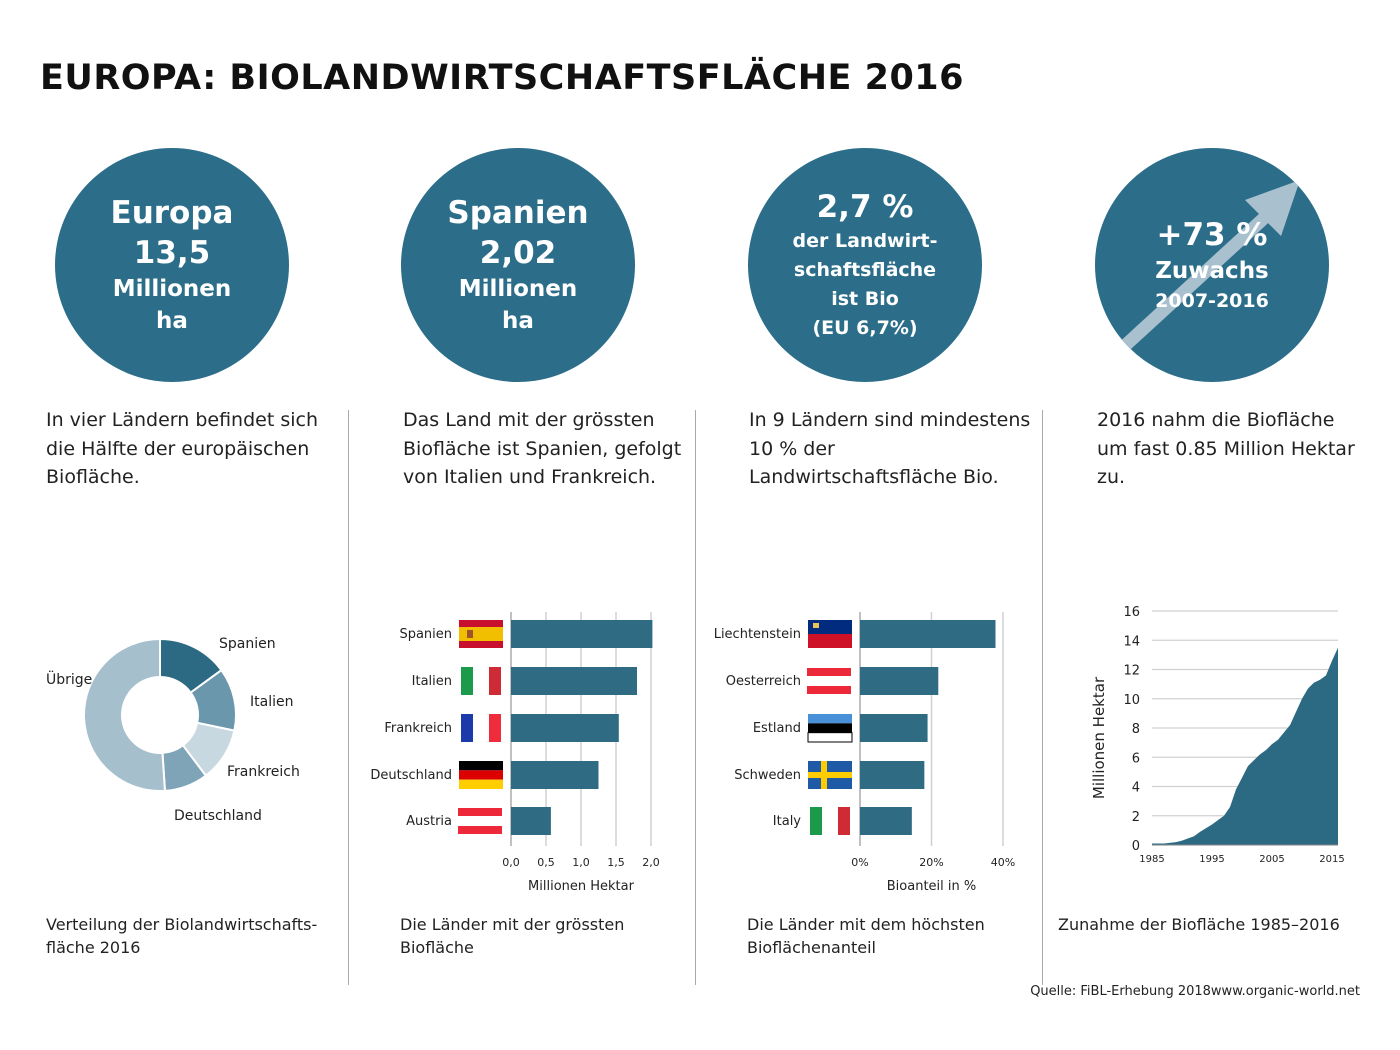  I want to click on page-title: EUROPA: BIOLANDWIRTSCHAFTSFLÄCHE 2016, so click(502, 78).